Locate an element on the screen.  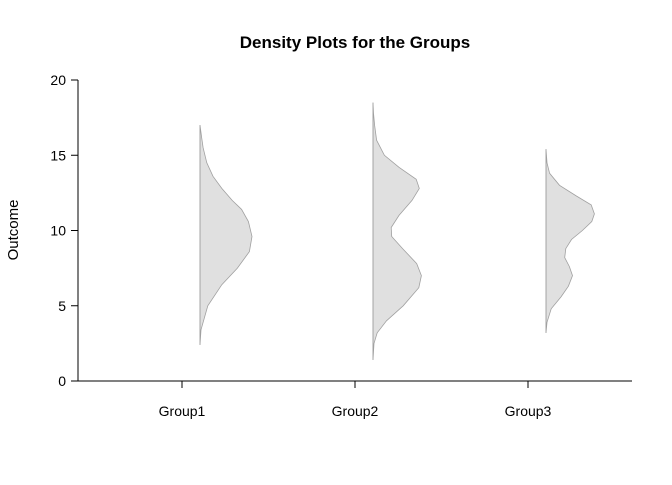
y-axis-ticks: 0 5 10 15 20 is located at coordinates (64, 230).